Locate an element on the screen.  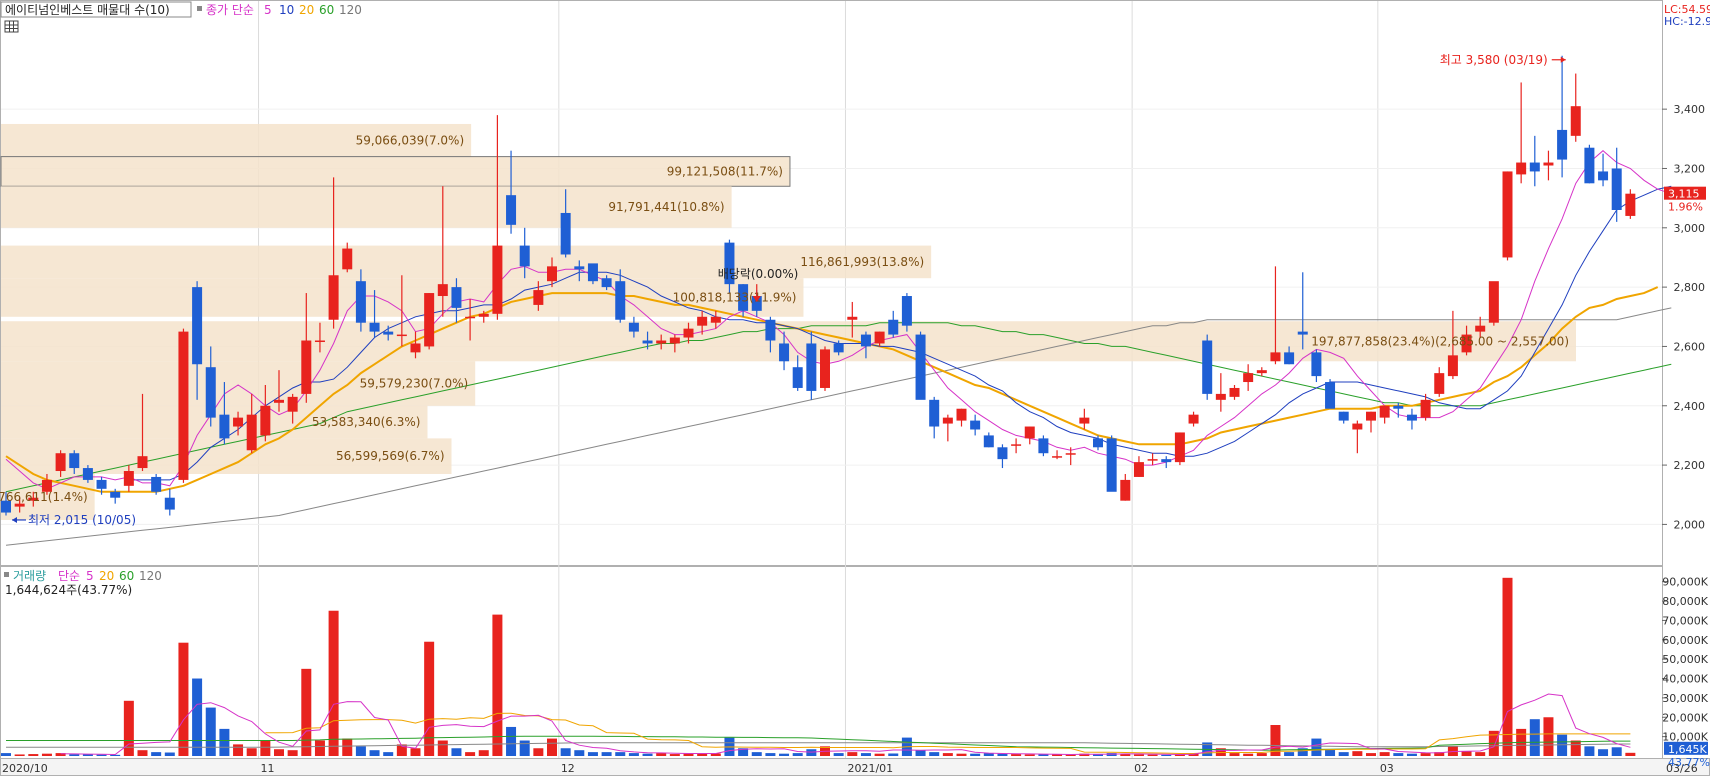
volume-label: 거래량 is located at coordinates (29, 576).